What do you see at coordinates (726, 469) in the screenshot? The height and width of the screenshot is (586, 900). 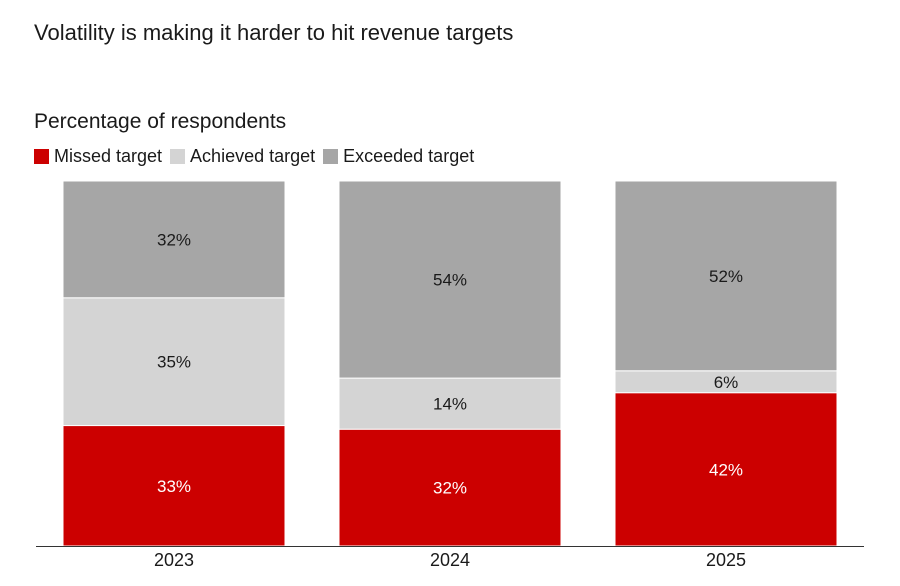 I see `data-label-2025-0: 42%` at bounding box center [726, 469].